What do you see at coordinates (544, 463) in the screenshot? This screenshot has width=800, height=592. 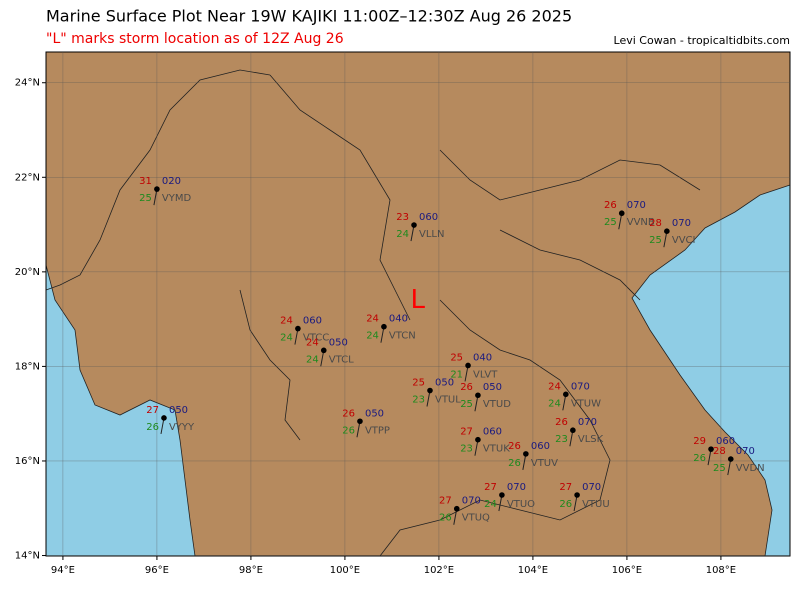 I see `station-id: VTUV` at bounding box center [544, 463].